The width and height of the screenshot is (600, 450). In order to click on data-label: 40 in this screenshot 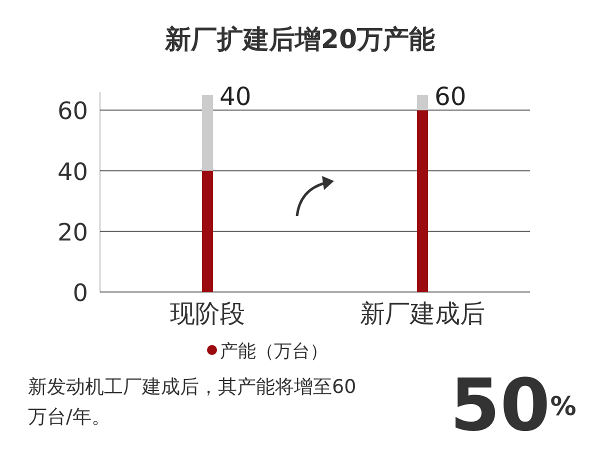, I will do `click(236, 97)`.